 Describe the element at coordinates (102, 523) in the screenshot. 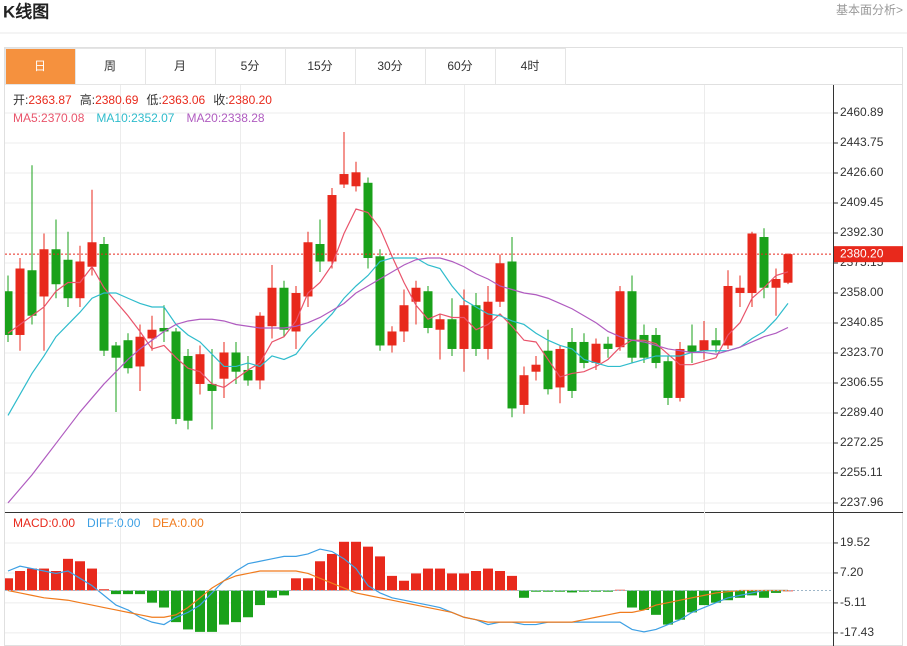

I see `legend-name: DIFF:` at that location.